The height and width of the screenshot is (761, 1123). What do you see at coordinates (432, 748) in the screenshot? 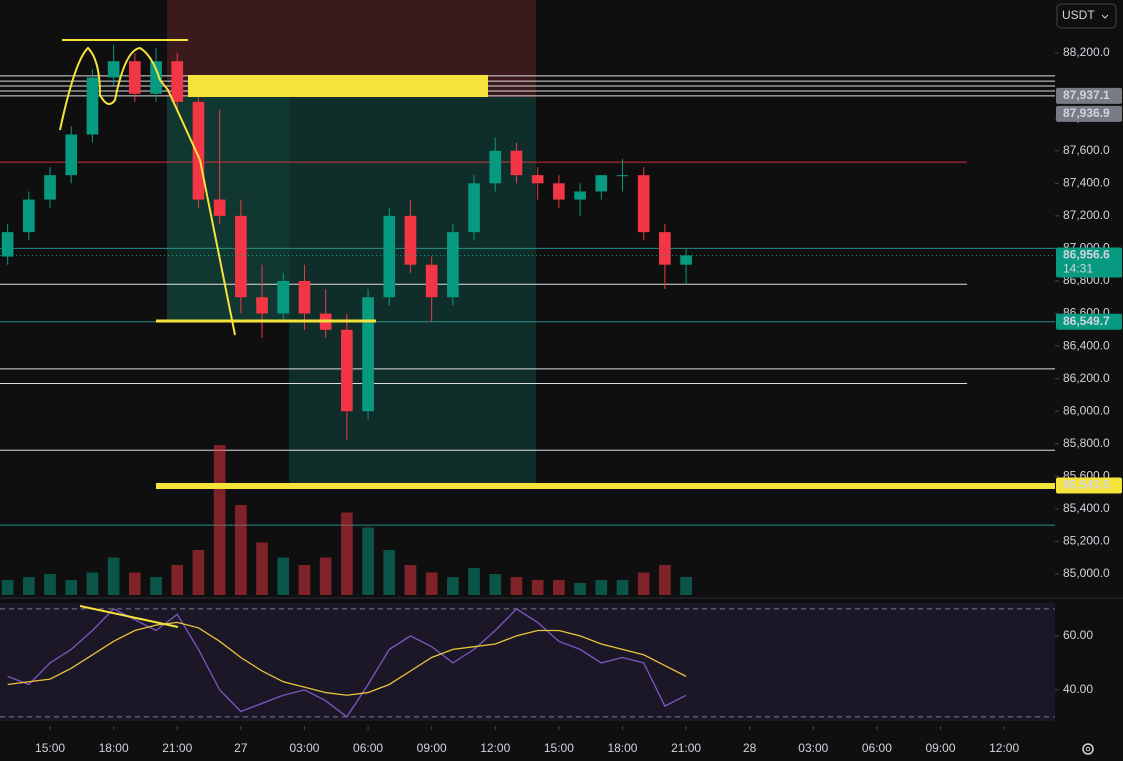
I see `x-tick-label: 09:00` at bounding box center [432, 748].